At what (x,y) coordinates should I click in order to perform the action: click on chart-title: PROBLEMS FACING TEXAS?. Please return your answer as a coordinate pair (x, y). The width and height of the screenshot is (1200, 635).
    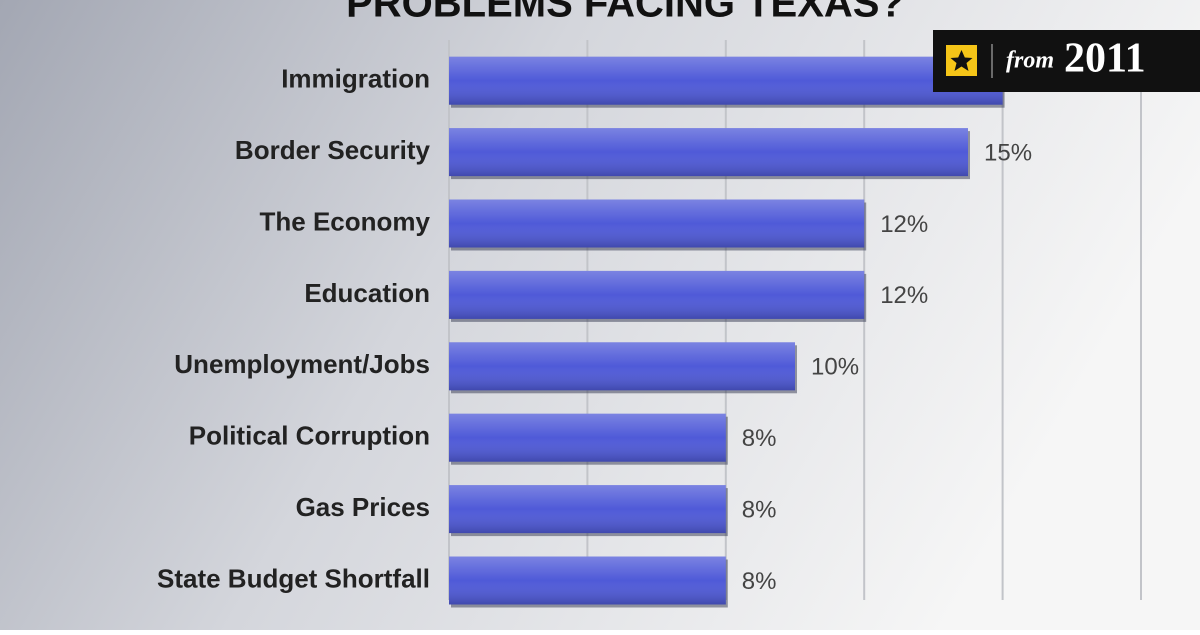
    Looking at the image, I should click on (625, 13).